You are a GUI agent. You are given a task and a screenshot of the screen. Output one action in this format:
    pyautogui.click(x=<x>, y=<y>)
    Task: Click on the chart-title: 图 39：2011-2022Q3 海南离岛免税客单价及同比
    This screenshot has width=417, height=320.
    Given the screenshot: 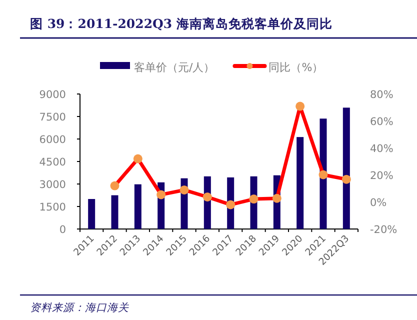 What is the action you would take?
    pyautogui.click(x=181, y=23)
    